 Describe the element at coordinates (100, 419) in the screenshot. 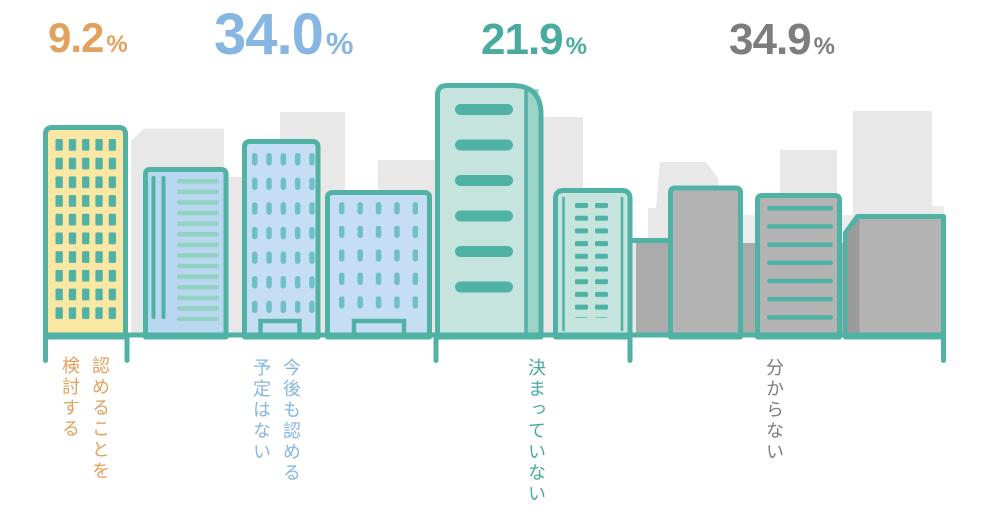

I see `category-consider-line-1: 認めることを` at that location.